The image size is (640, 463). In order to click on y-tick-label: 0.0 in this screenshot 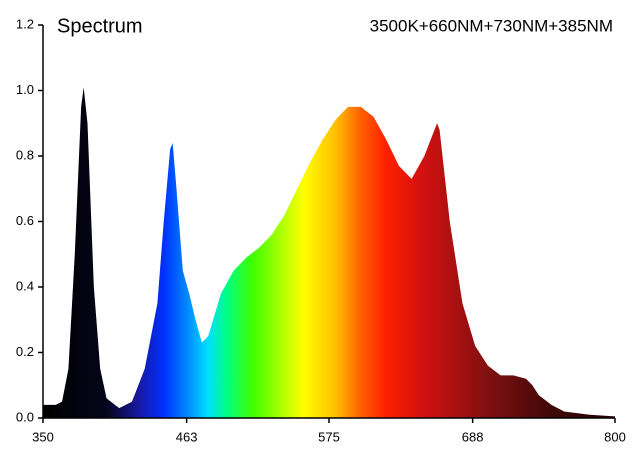, I will do `click(25, 416)`.